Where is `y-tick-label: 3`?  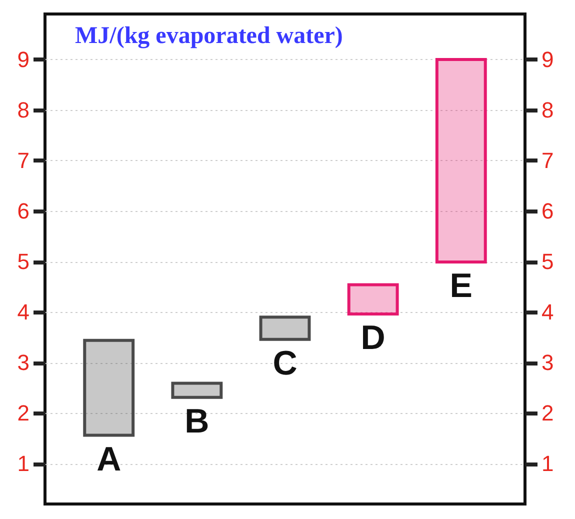
y-tick-label: 3 is located at coordinates (23, 363).